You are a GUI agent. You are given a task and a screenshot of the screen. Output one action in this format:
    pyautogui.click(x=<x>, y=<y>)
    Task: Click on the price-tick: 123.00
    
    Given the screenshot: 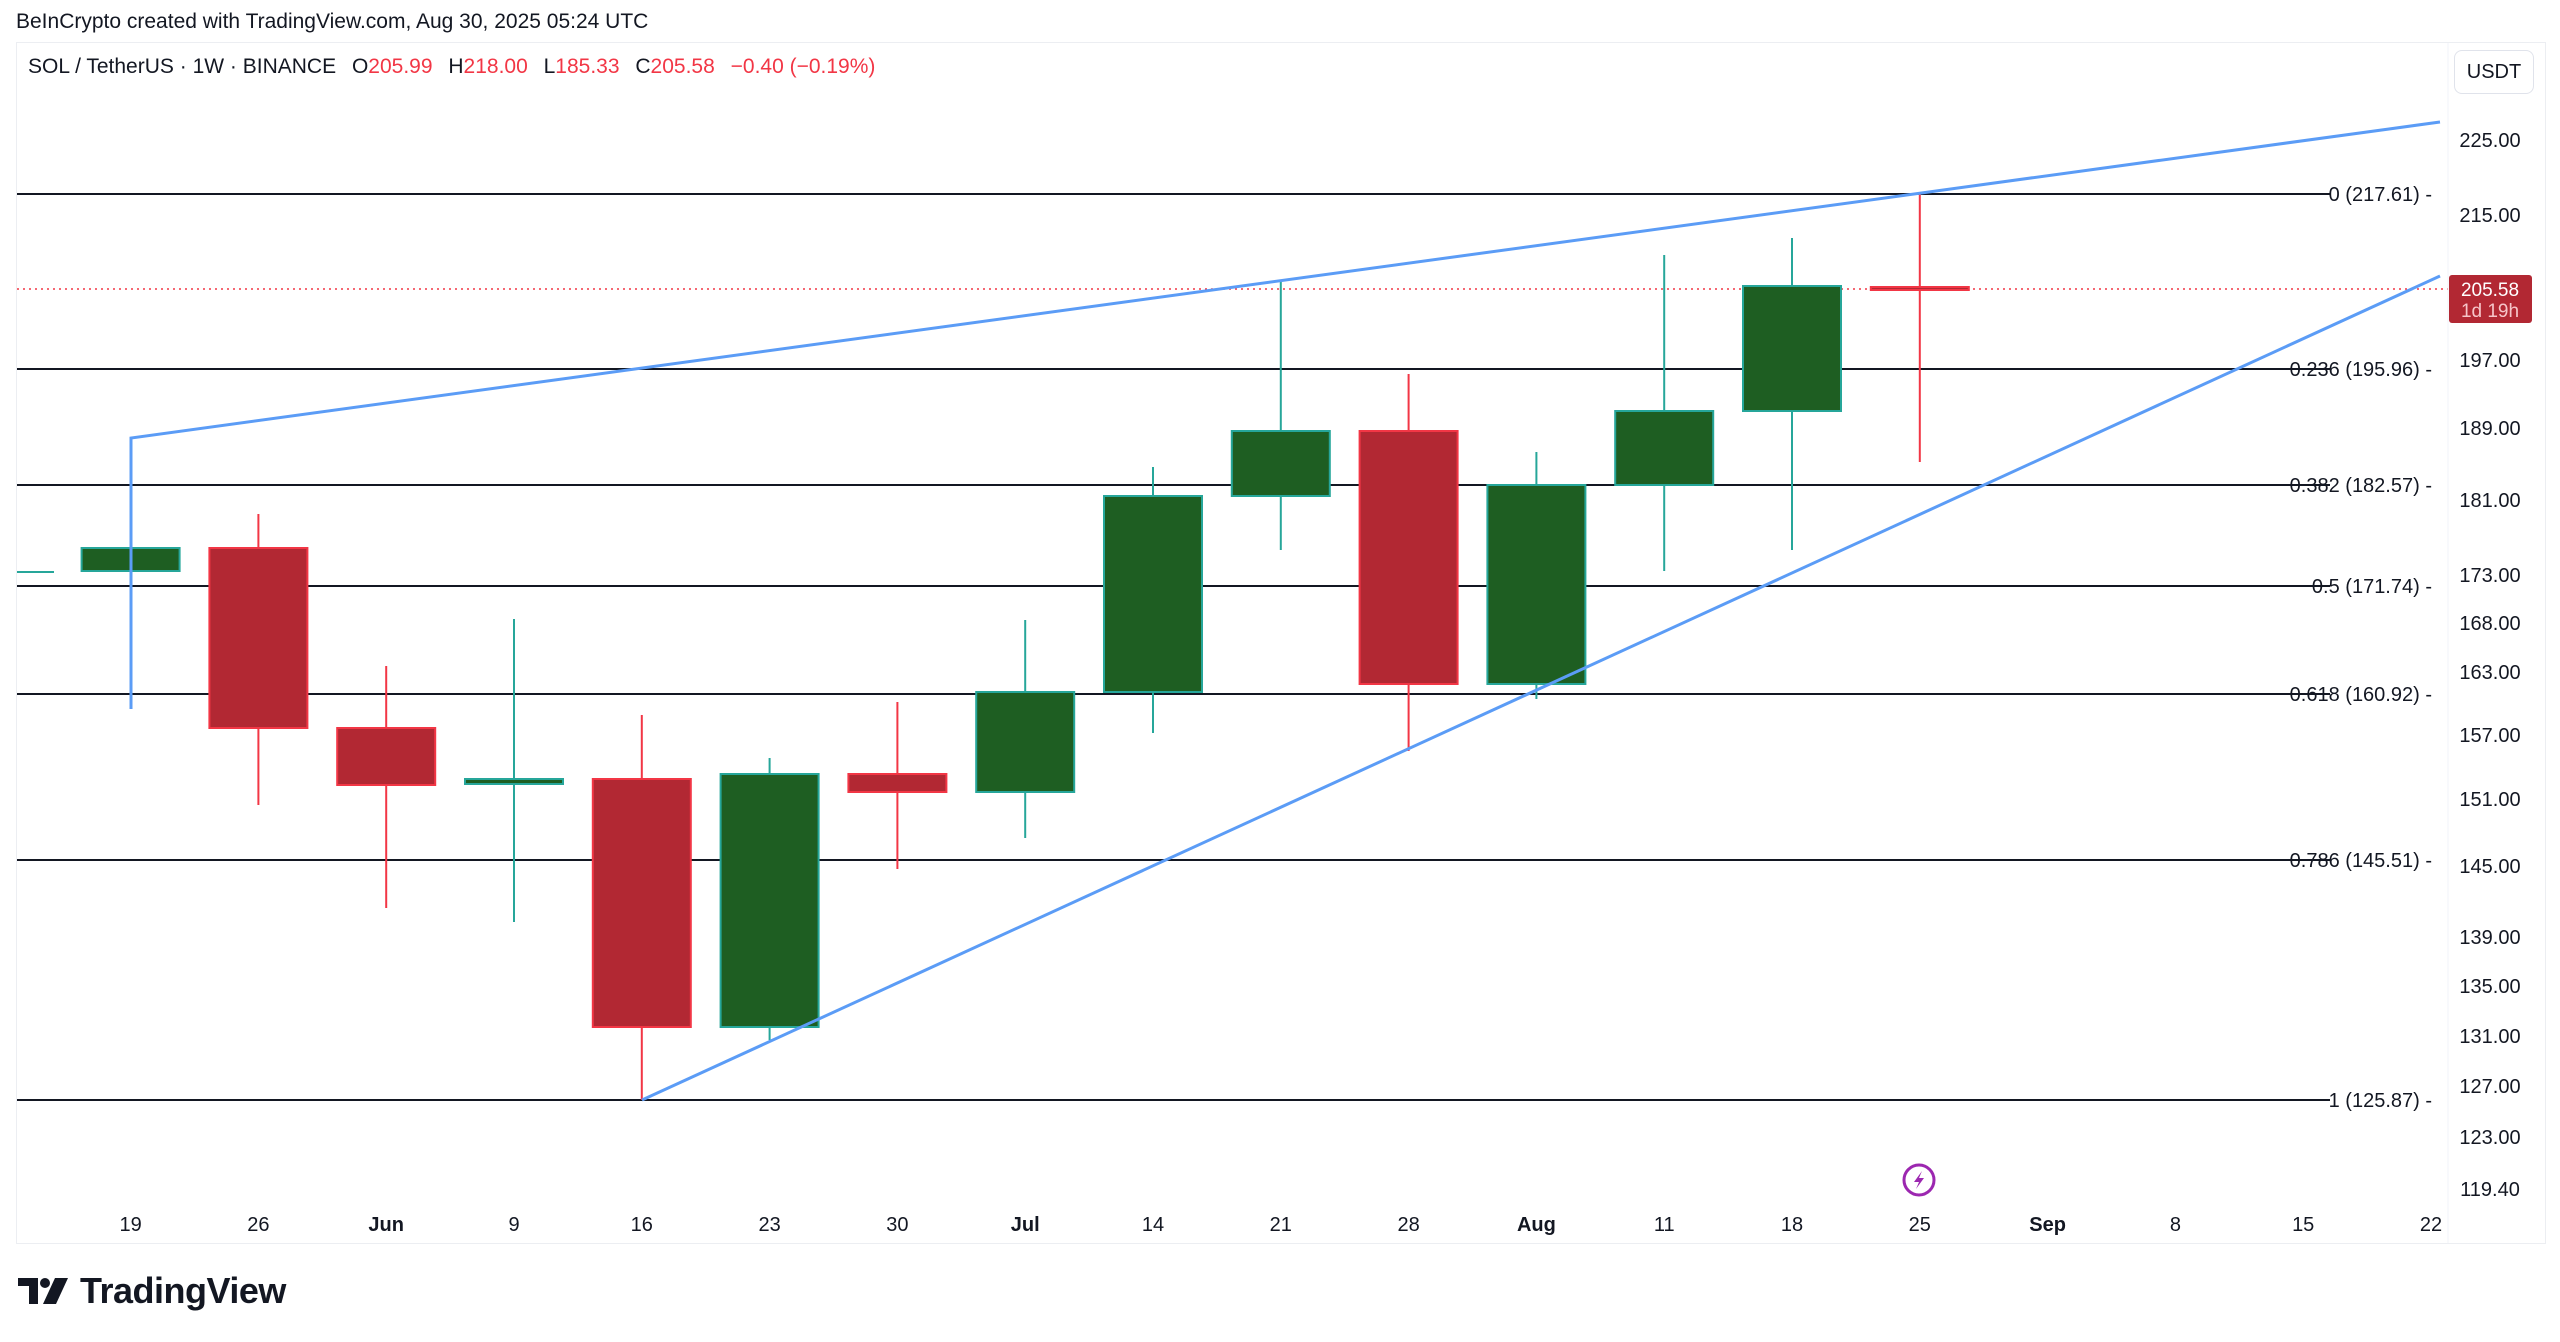 What is the action you would take?
    pyautogui.click(x=2489, y=1138)
    